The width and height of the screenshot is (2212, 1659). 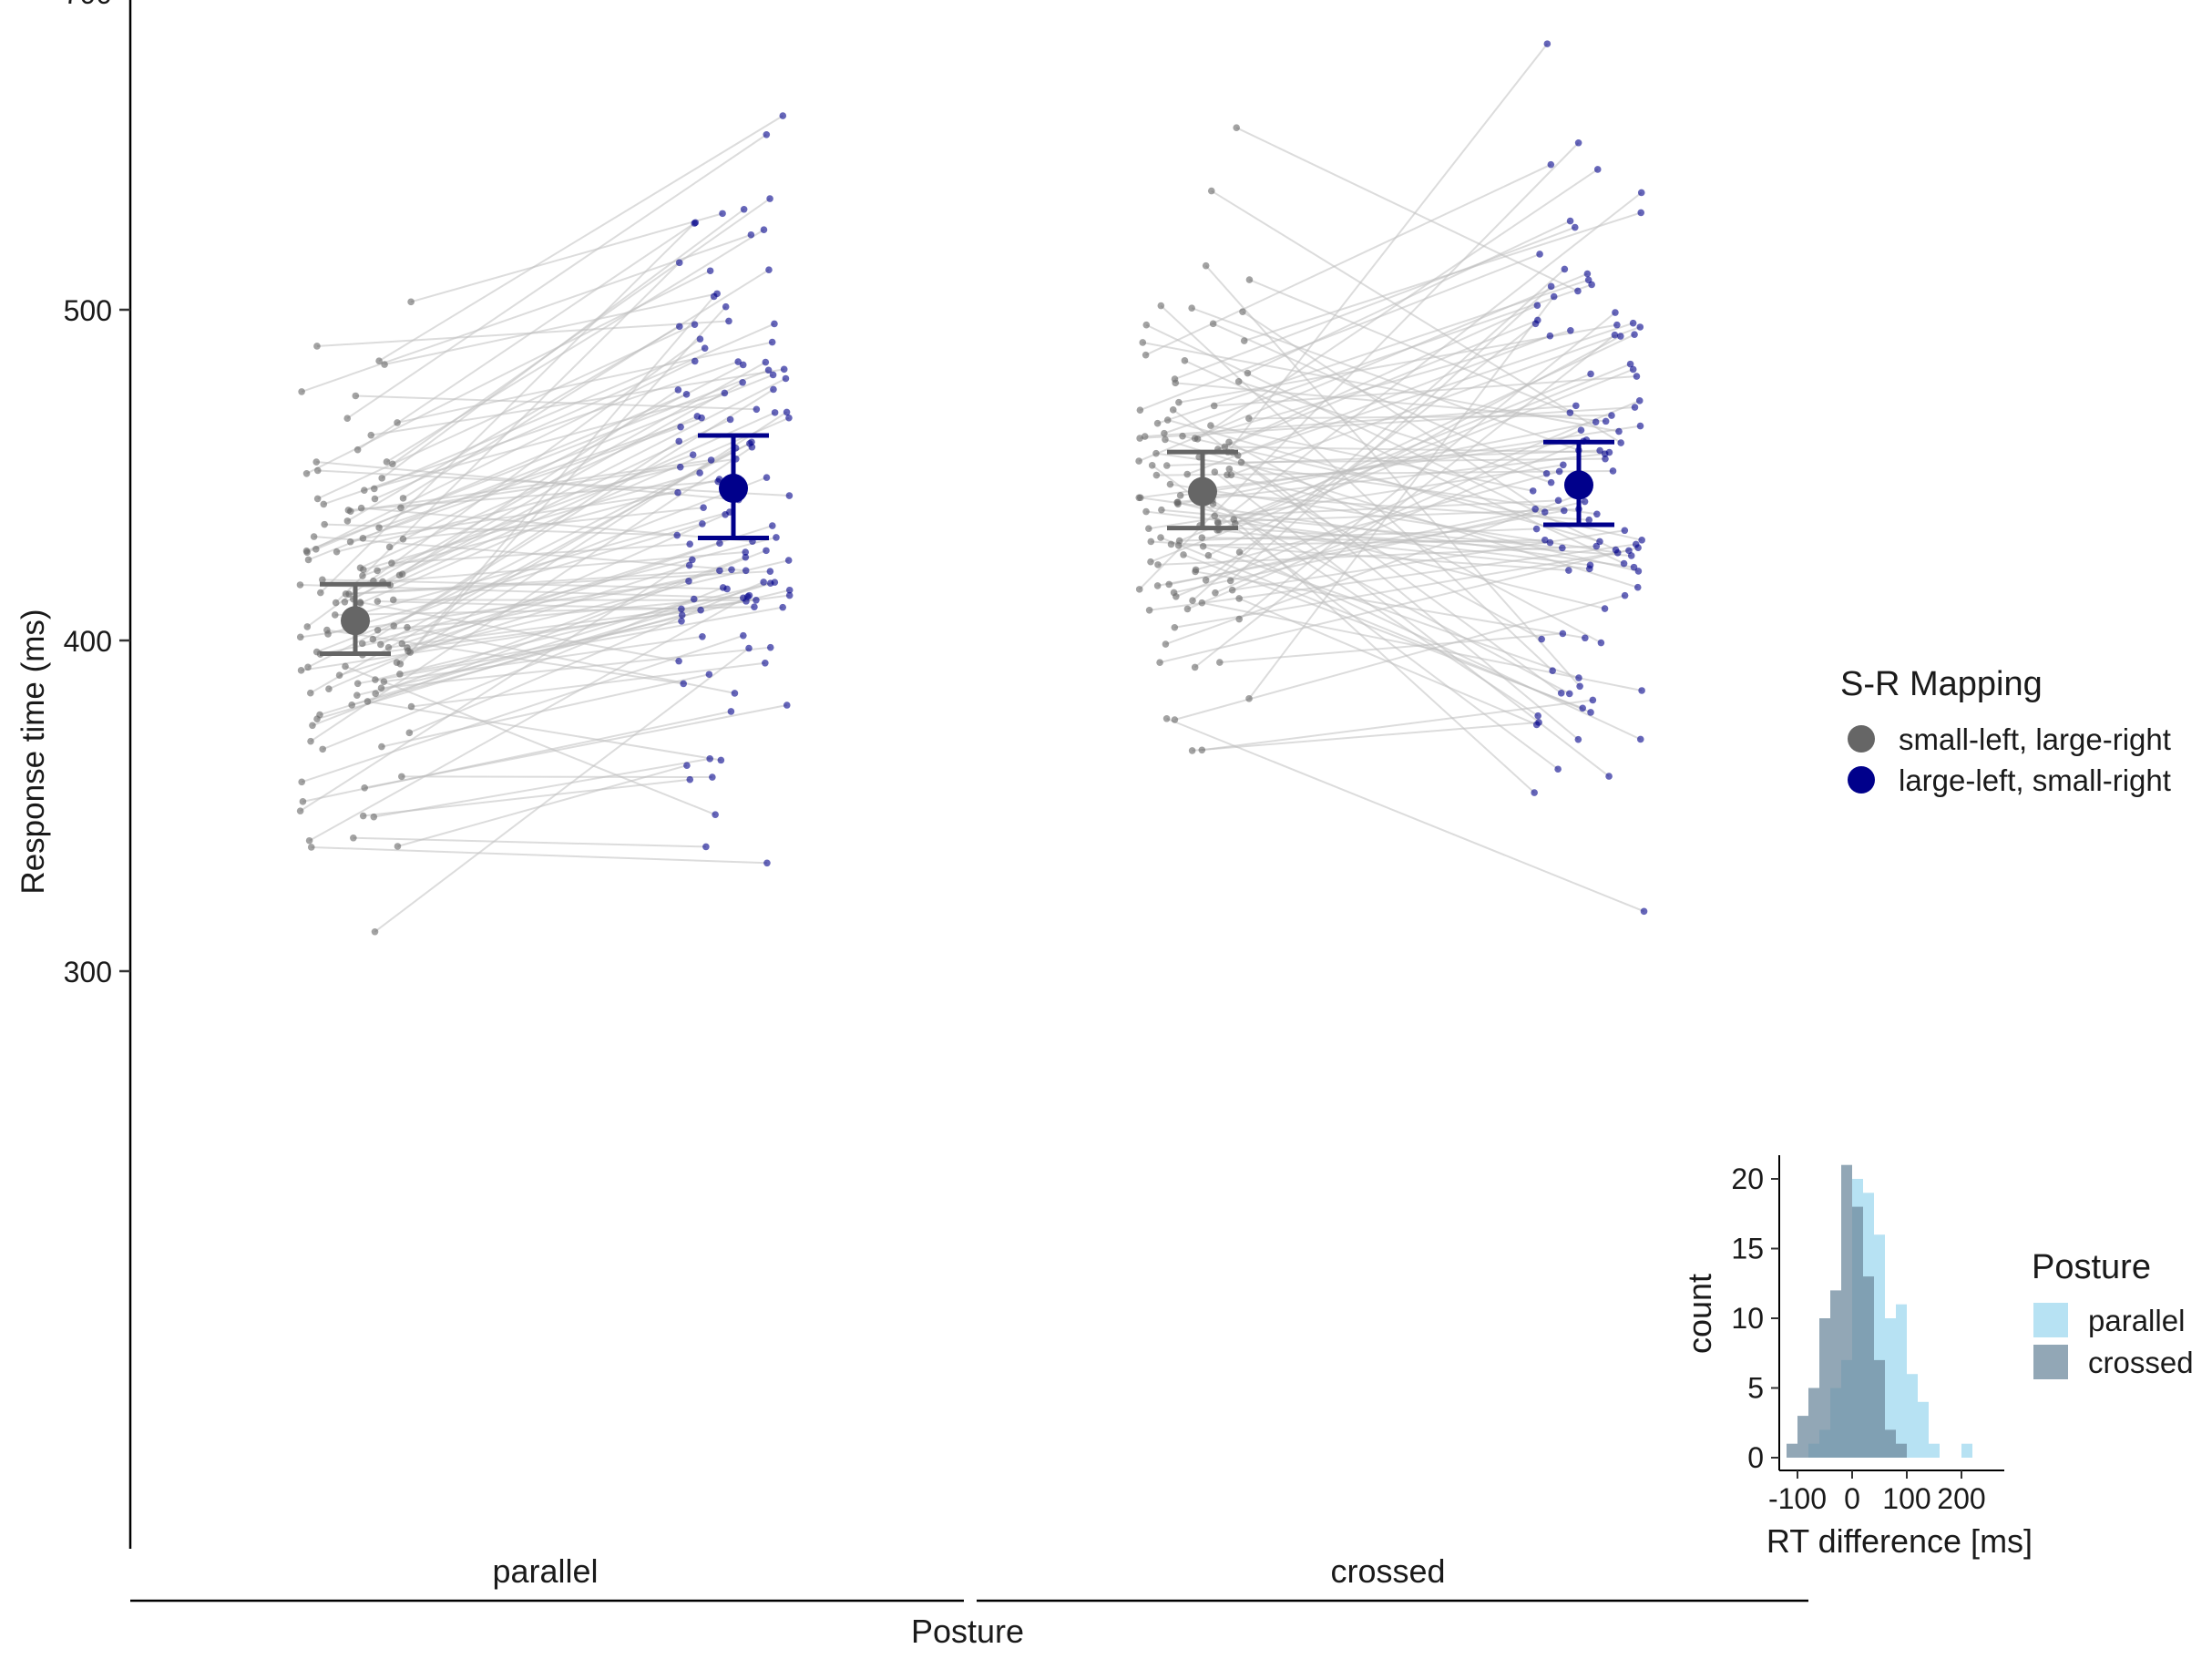 I want to click on facet-label: parallel, so click(x=545, y=1571).